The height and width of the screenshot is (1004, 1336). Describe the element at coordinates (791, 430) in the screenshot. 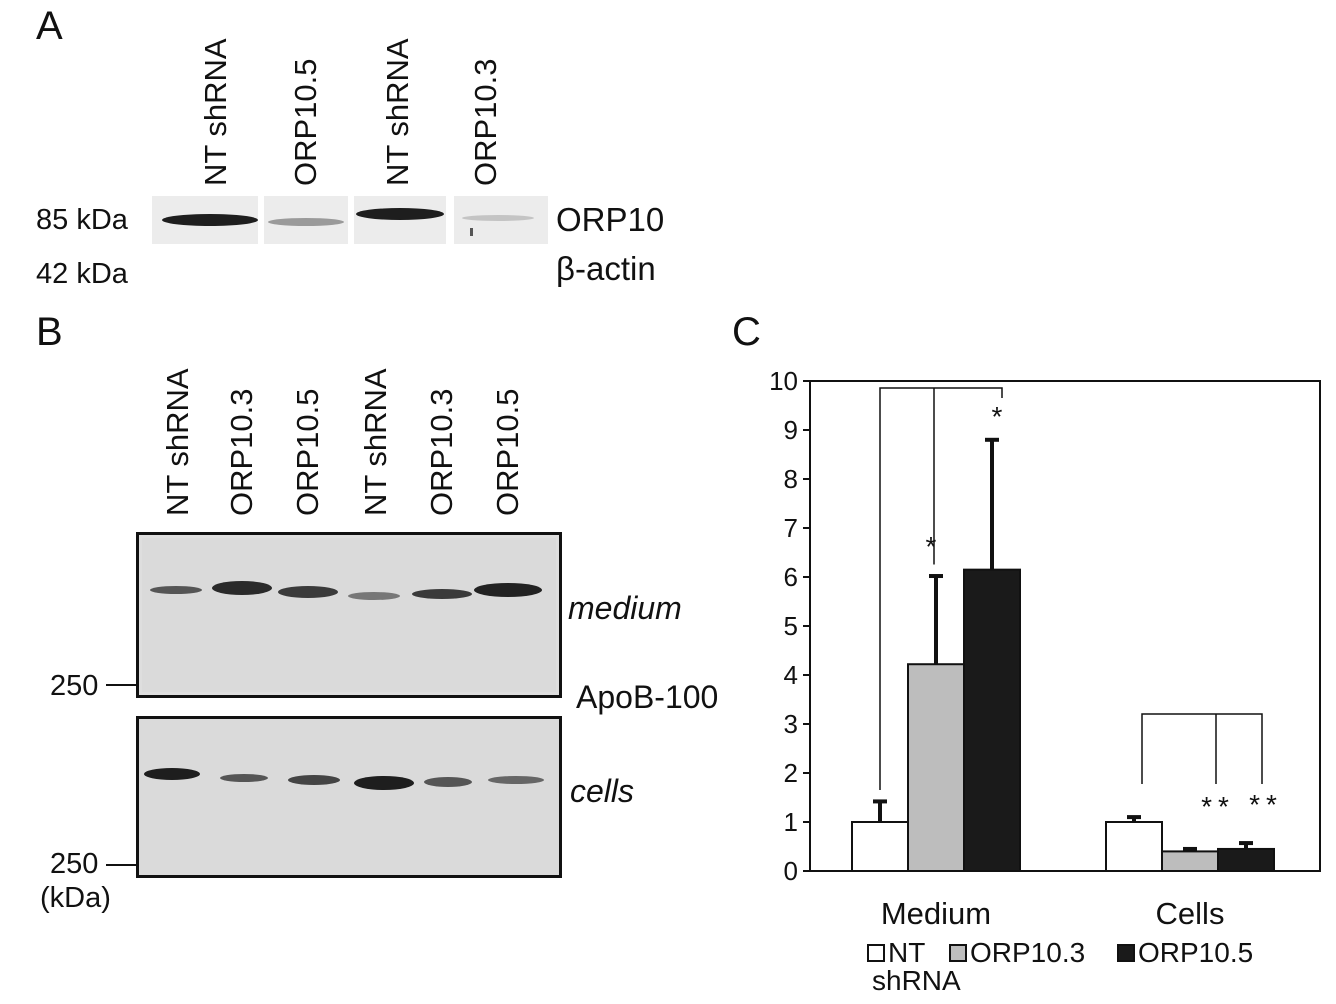

I see `y-tick-label: 9` at that location.